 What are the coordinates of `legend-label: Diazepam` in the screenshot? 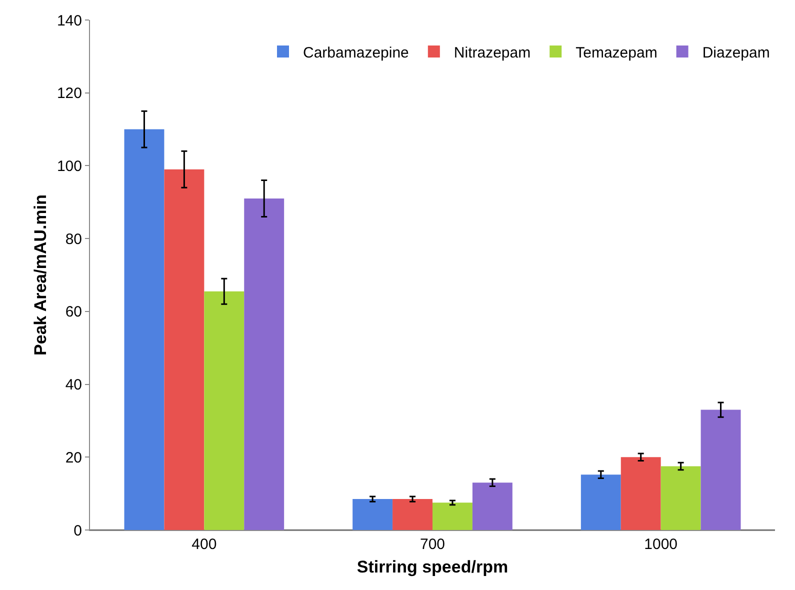 It's located at (736, 53).